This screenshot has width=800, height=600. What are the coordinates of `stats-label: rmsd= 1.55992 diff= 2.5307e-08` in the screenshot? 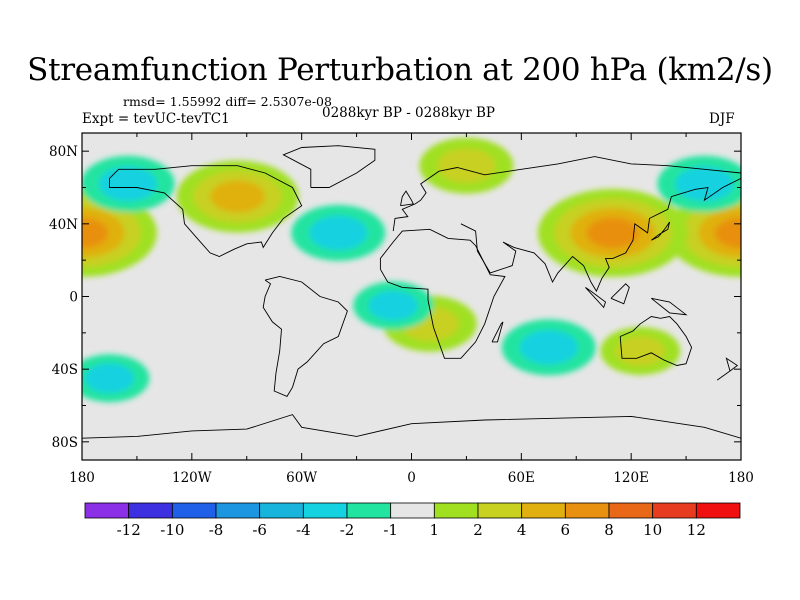 It's located at (227, 101).